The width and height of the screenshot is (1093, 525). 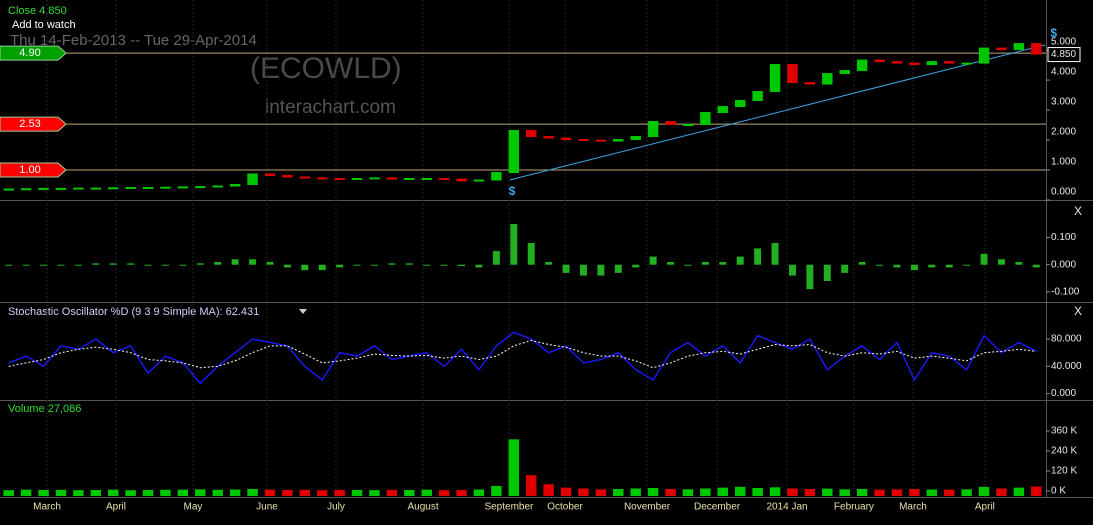 What do you see at coordinates (1065, 291) in the screenshot?
I see `y-tick-label: -0.100` at bounding box center [1065, 291].